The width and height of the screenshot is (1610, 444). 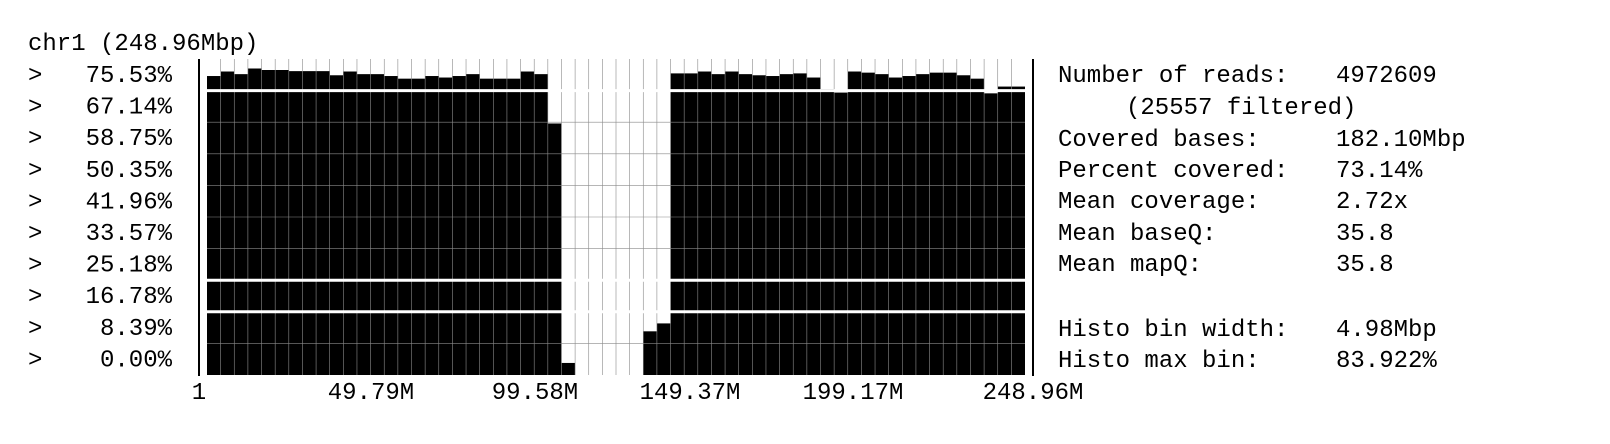 I want to click on stat-label: Mean coverage:, so click(x=1159, y=202).